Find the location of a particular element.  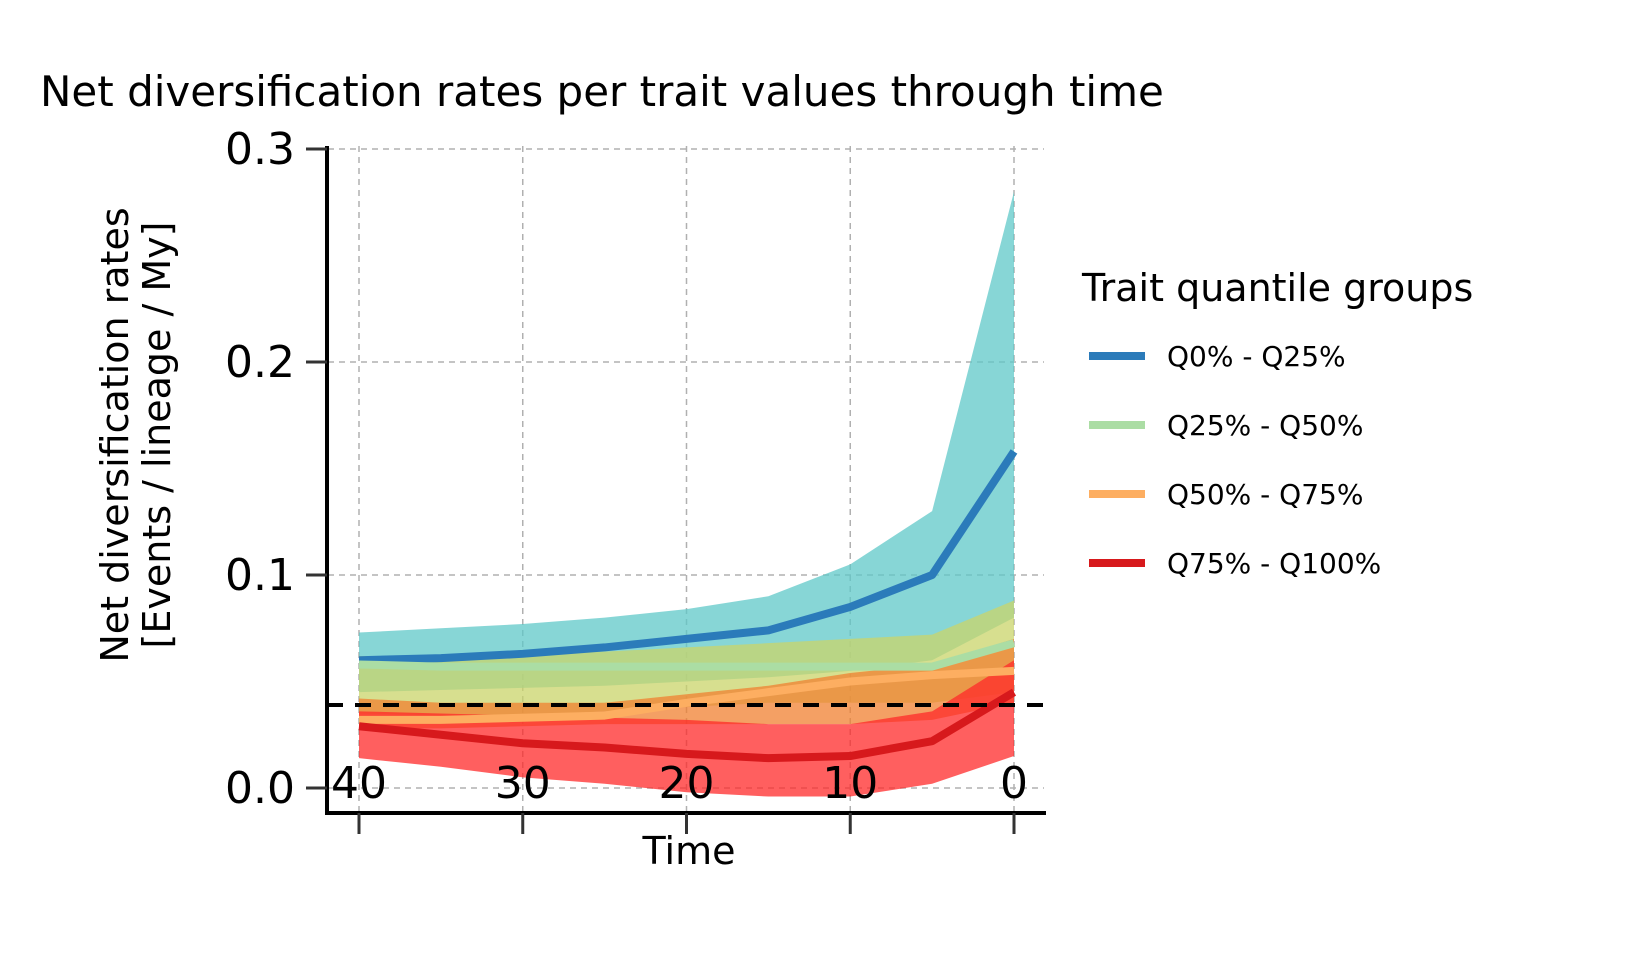

x-tick-label: 30 is located at coordinates (523, 783).